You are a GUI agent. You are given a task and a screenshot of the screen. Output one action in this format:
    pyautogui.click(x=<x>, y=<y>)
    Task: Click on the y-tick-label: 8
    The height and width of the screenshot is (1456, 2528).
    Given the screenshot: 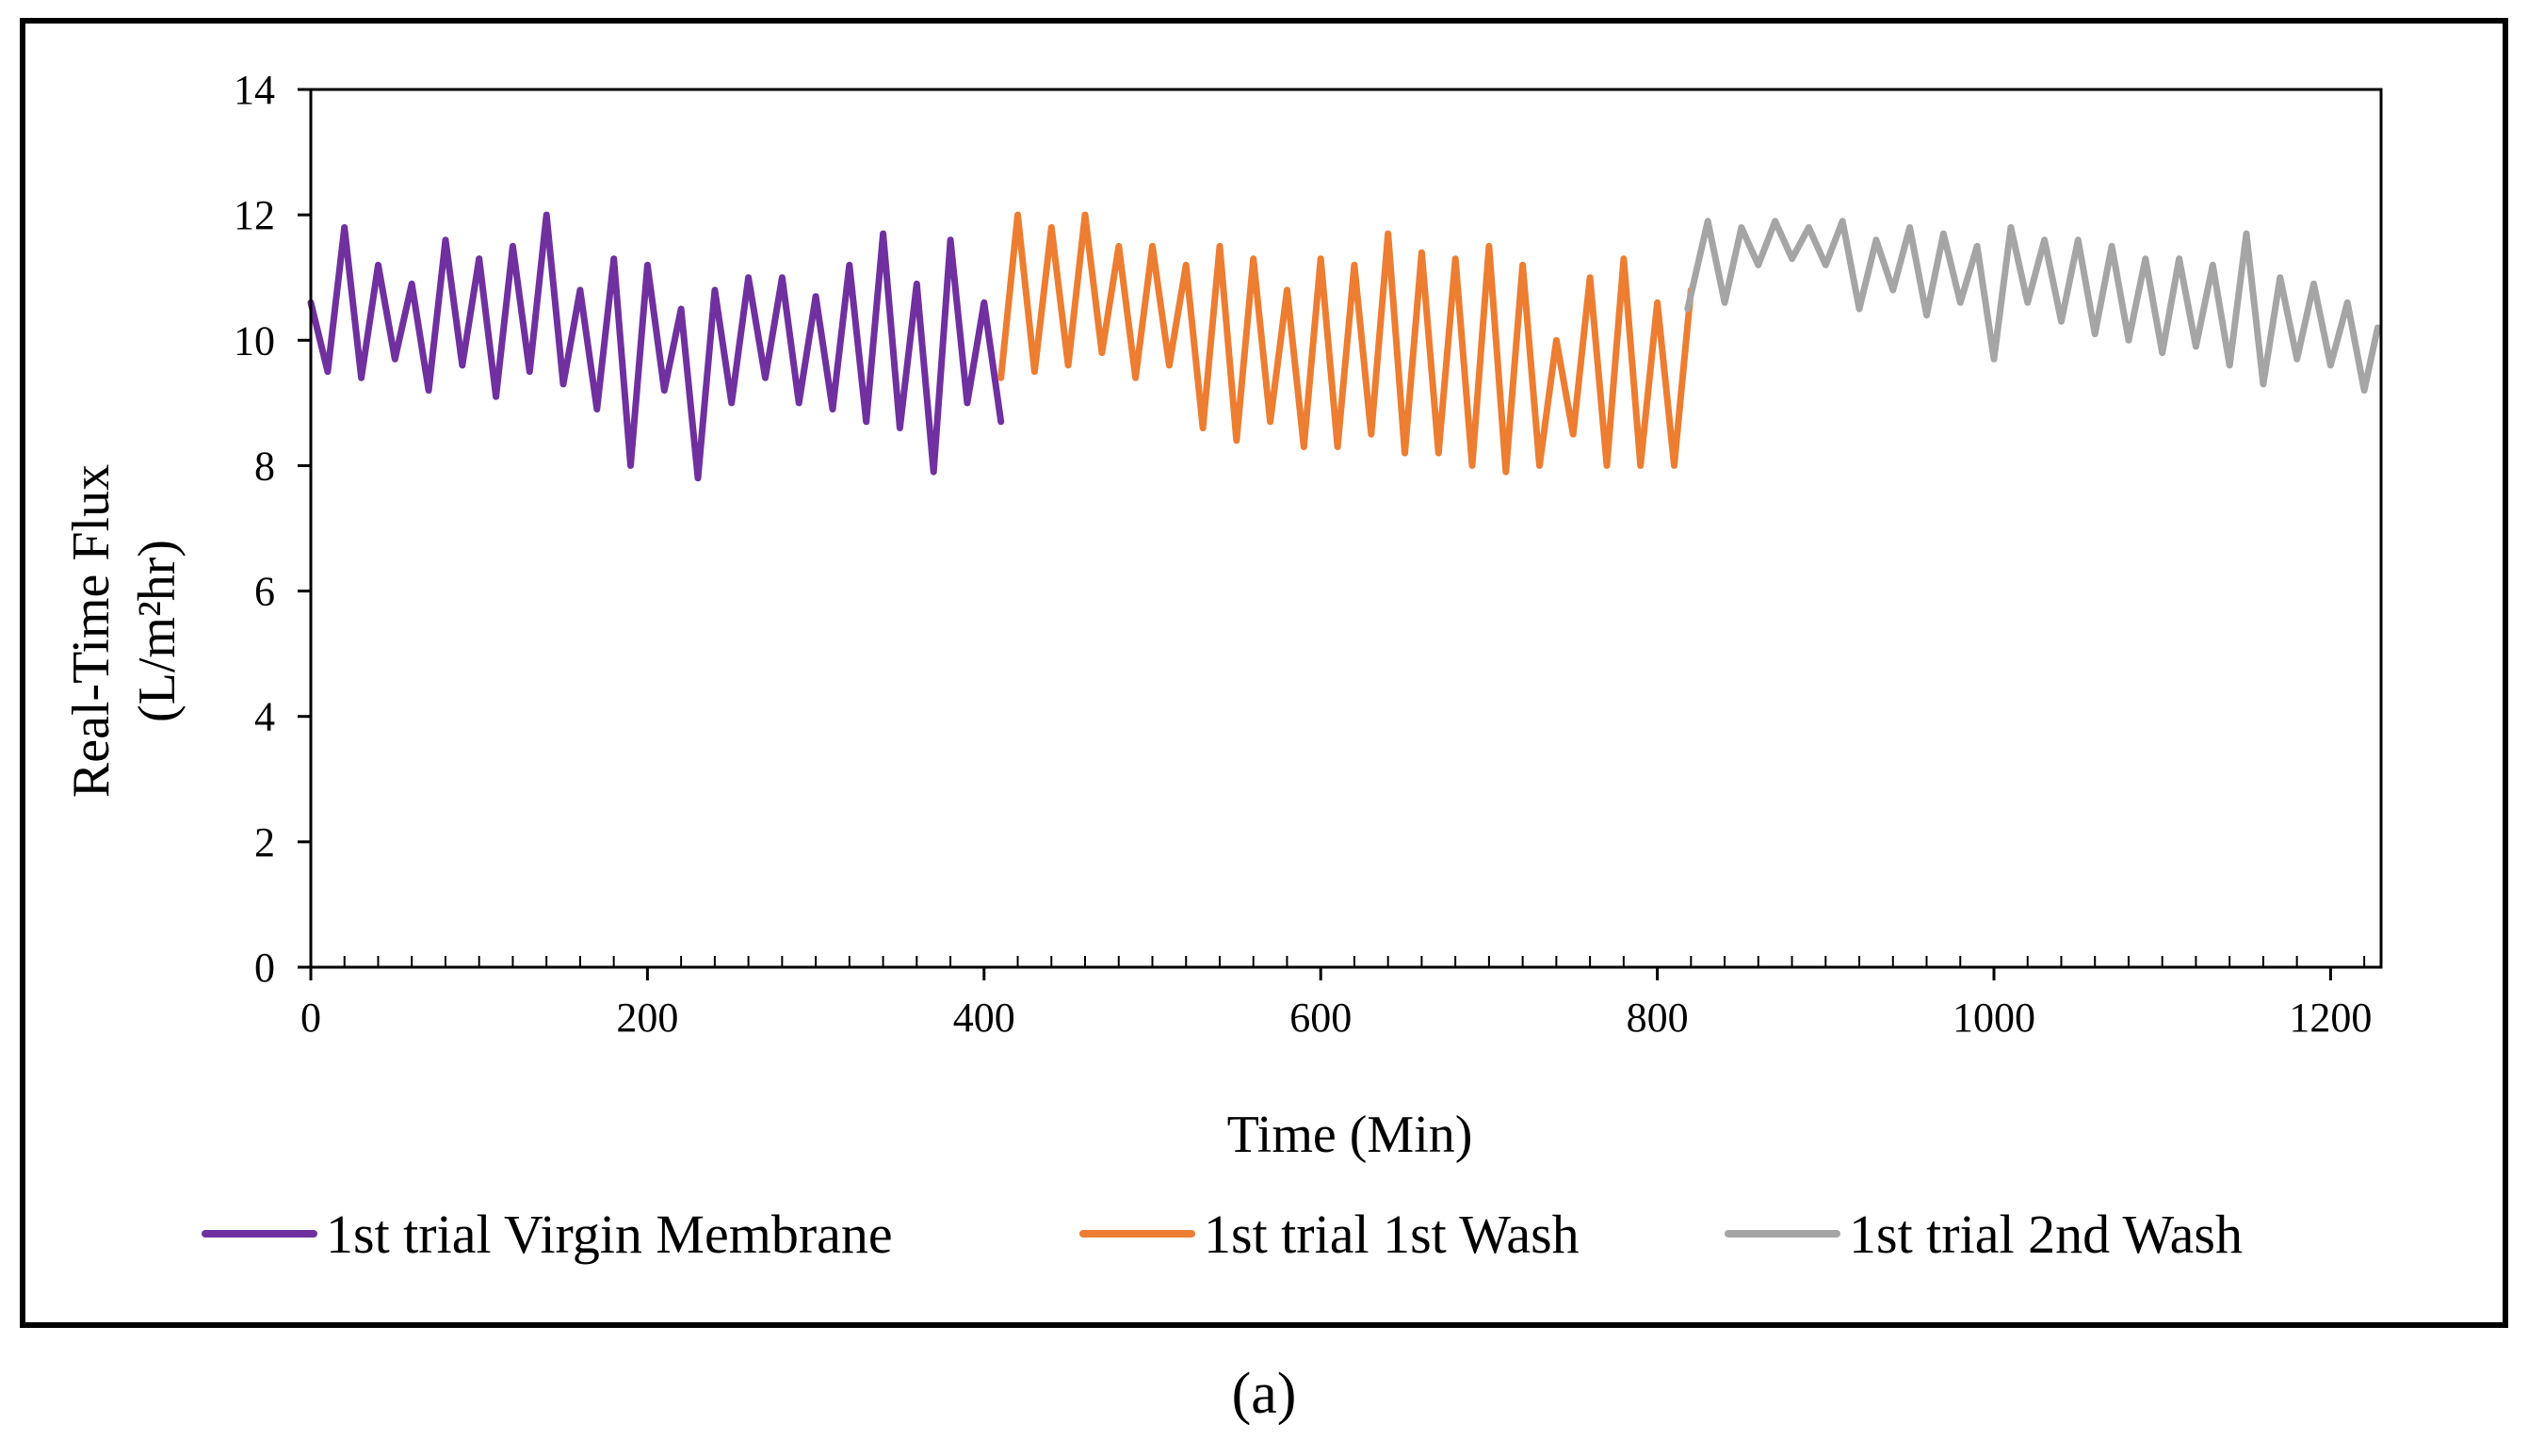 What is the action you would take?
    pyautogui.click(x=265, y=466)
    